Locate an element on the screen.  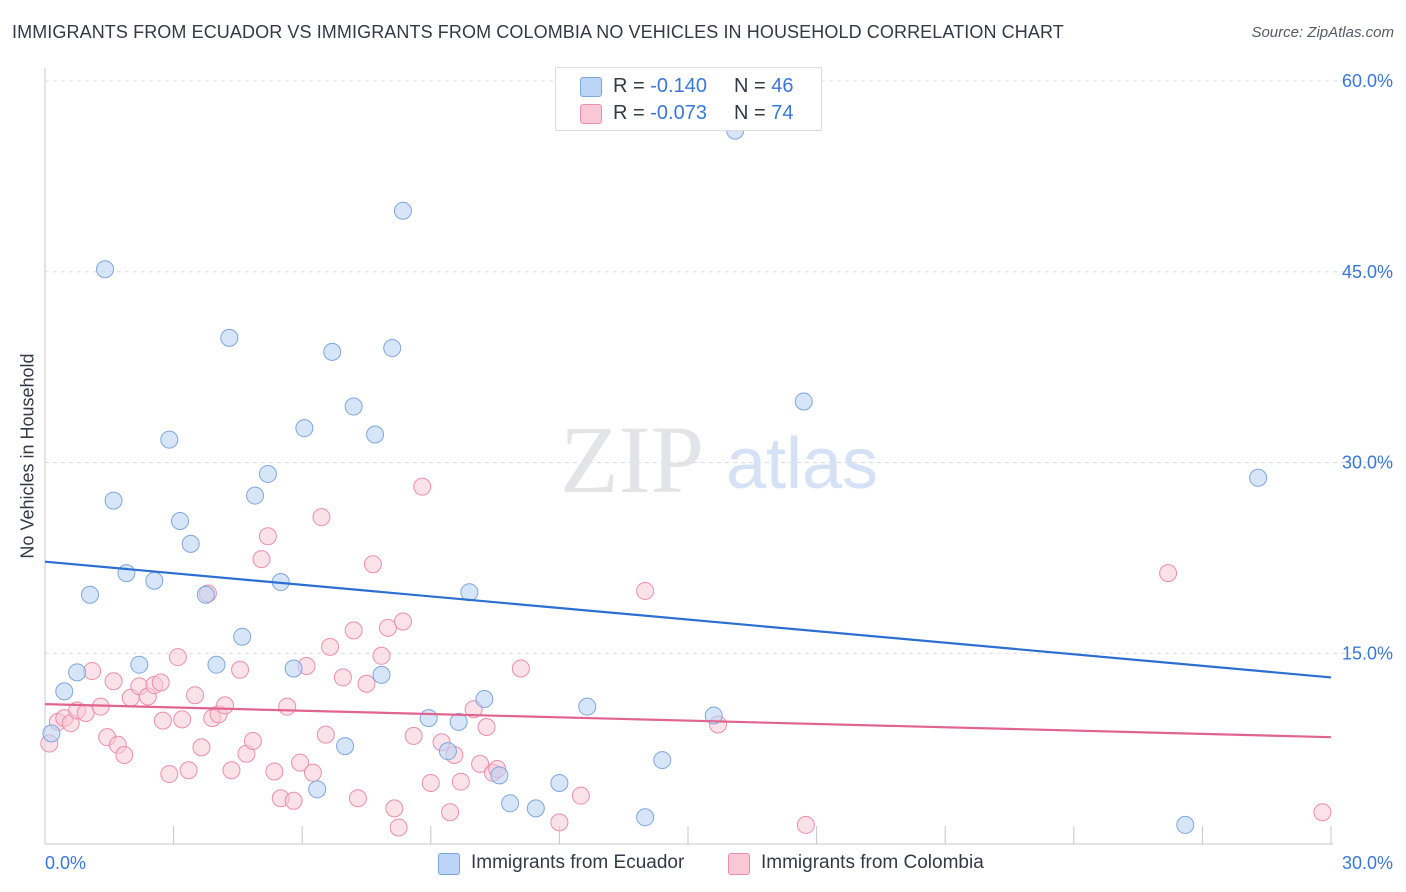
watermark: ZIP atlas is located at coordinates (719, 459).